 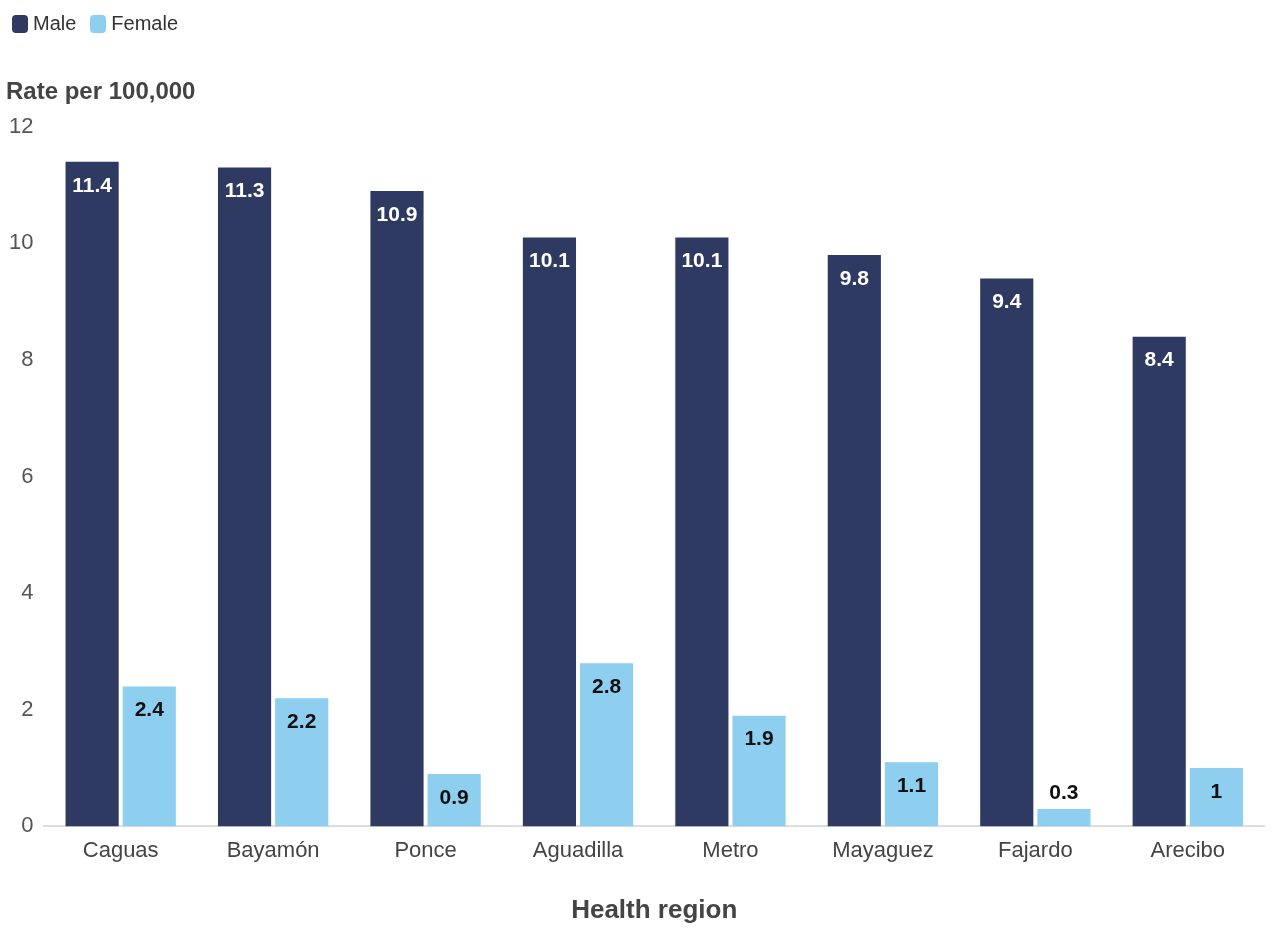 I want to click on x-tick-label: Metro, so click(x=730, y=849).